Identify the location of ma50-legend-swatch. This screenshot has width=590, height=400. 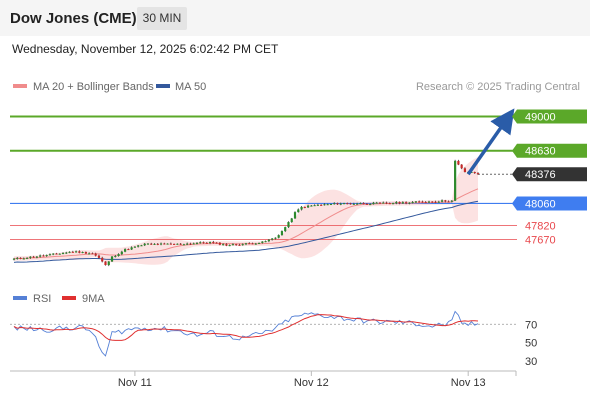
(163, 86).